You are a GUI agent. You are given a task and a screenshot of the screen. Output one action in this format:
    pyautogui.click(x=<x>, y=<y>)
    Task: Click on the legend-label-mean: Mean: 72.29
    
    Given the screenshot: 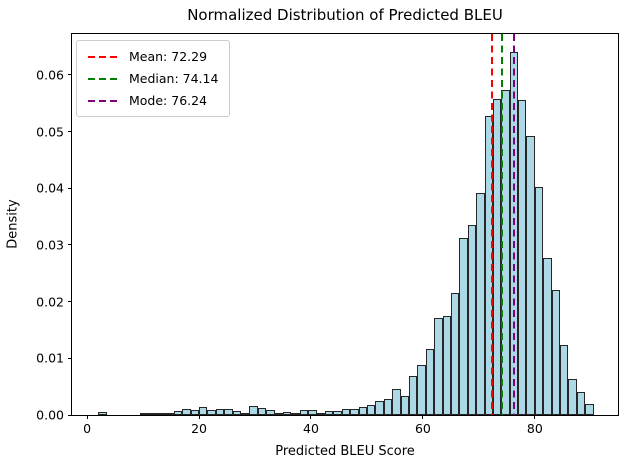 What is the action you would take?
    pyautogui.click(x=168, y=56)
    